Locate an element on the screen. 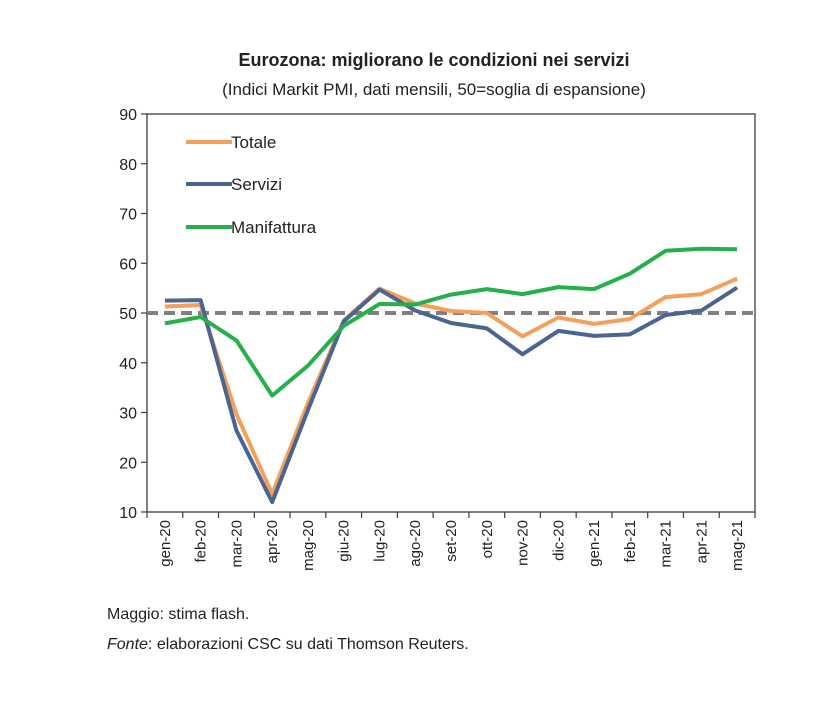 Image resolution: width=838 pixels, height=704 pixels. x-tick-label: mag-21 is located at coordinates (737, 545).